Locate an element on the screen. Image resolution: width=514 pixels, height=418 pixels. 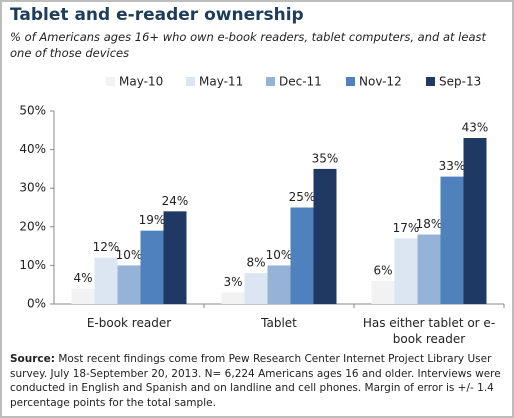
x-tick-label: E-book reader is located at coordinates (129, 323).